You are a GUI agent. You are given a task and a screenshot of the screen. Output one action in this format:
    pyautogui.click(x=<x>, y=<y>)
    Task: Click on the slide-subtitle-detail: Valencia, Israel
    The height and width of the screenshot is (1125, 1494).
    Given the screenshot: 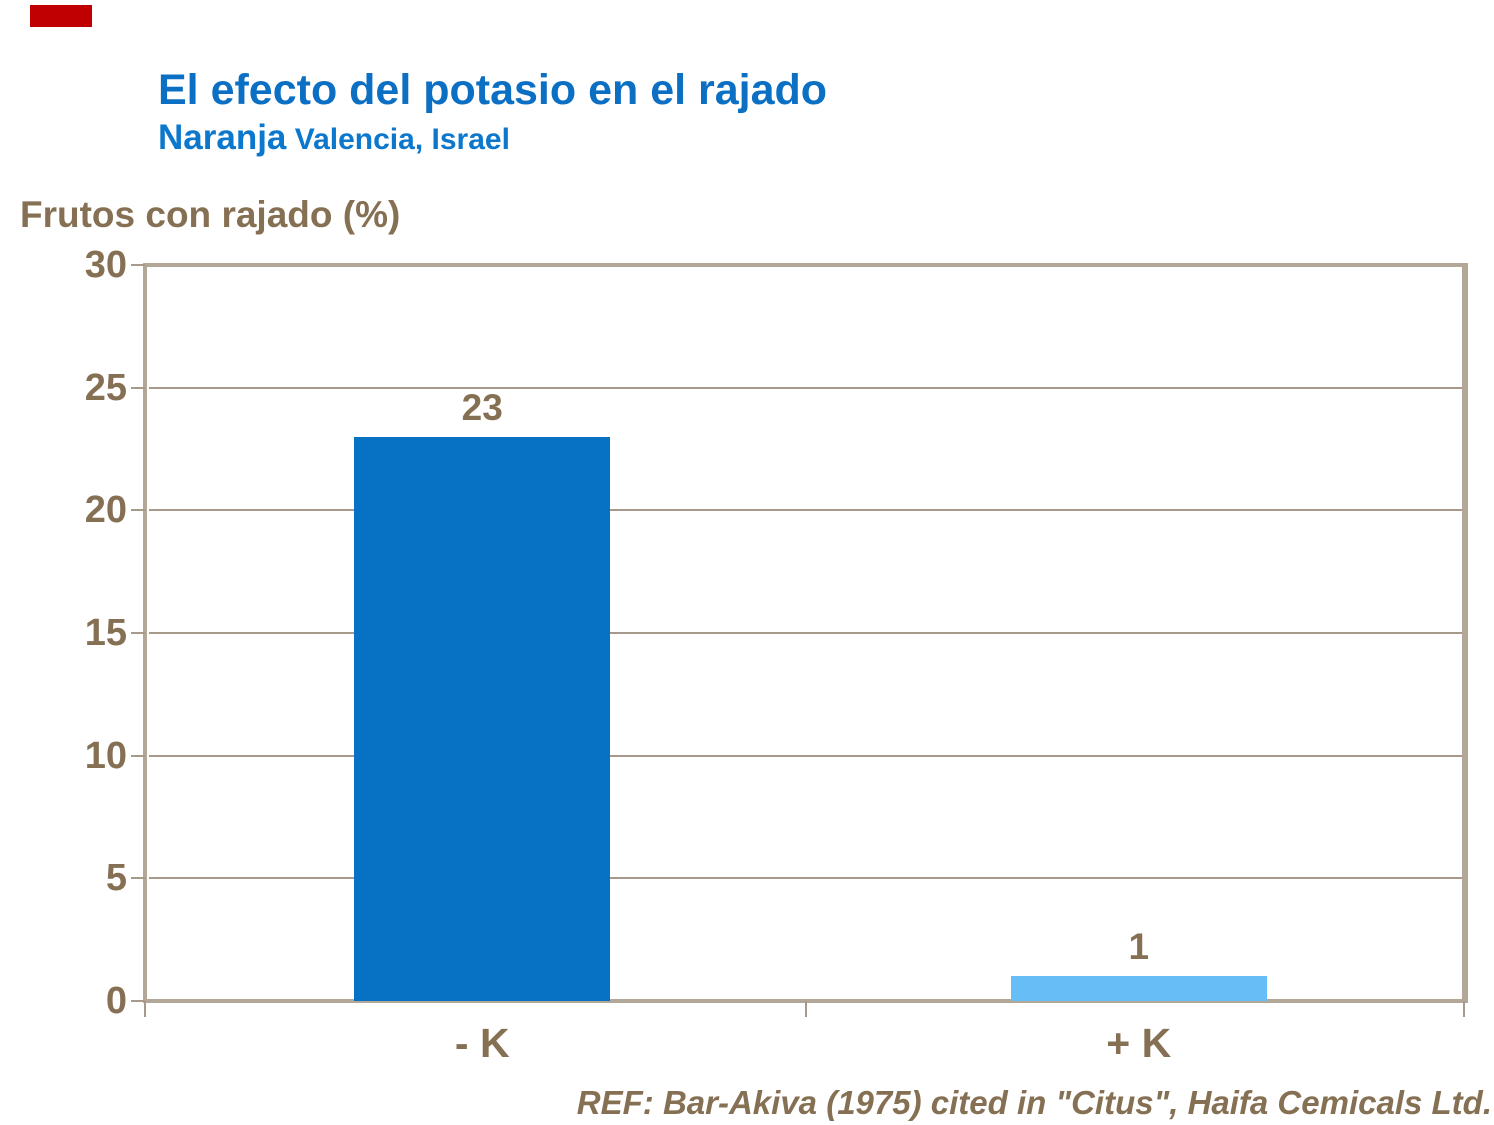 What is the action you would take?
    pyautogui.click(x=398, y=139)
    